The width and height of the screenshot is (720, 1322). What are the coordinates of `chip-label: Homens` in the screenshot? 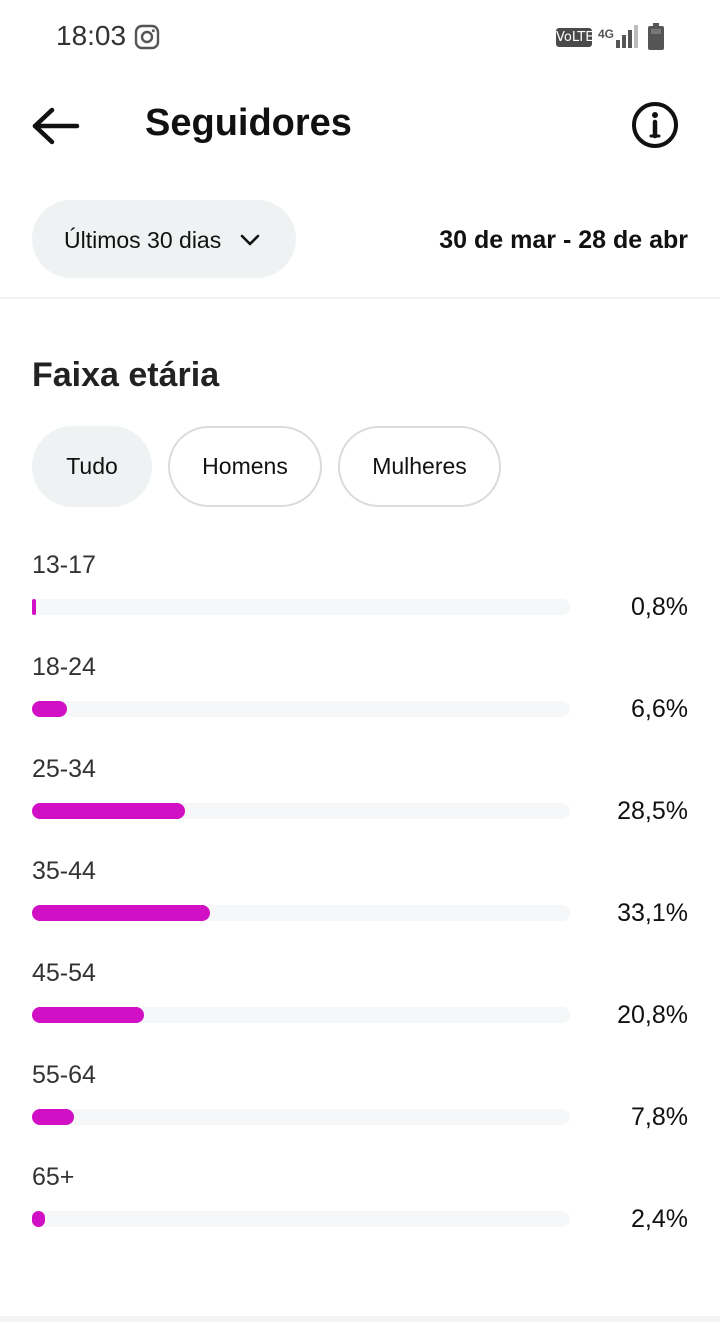 It's located at (245, 466).